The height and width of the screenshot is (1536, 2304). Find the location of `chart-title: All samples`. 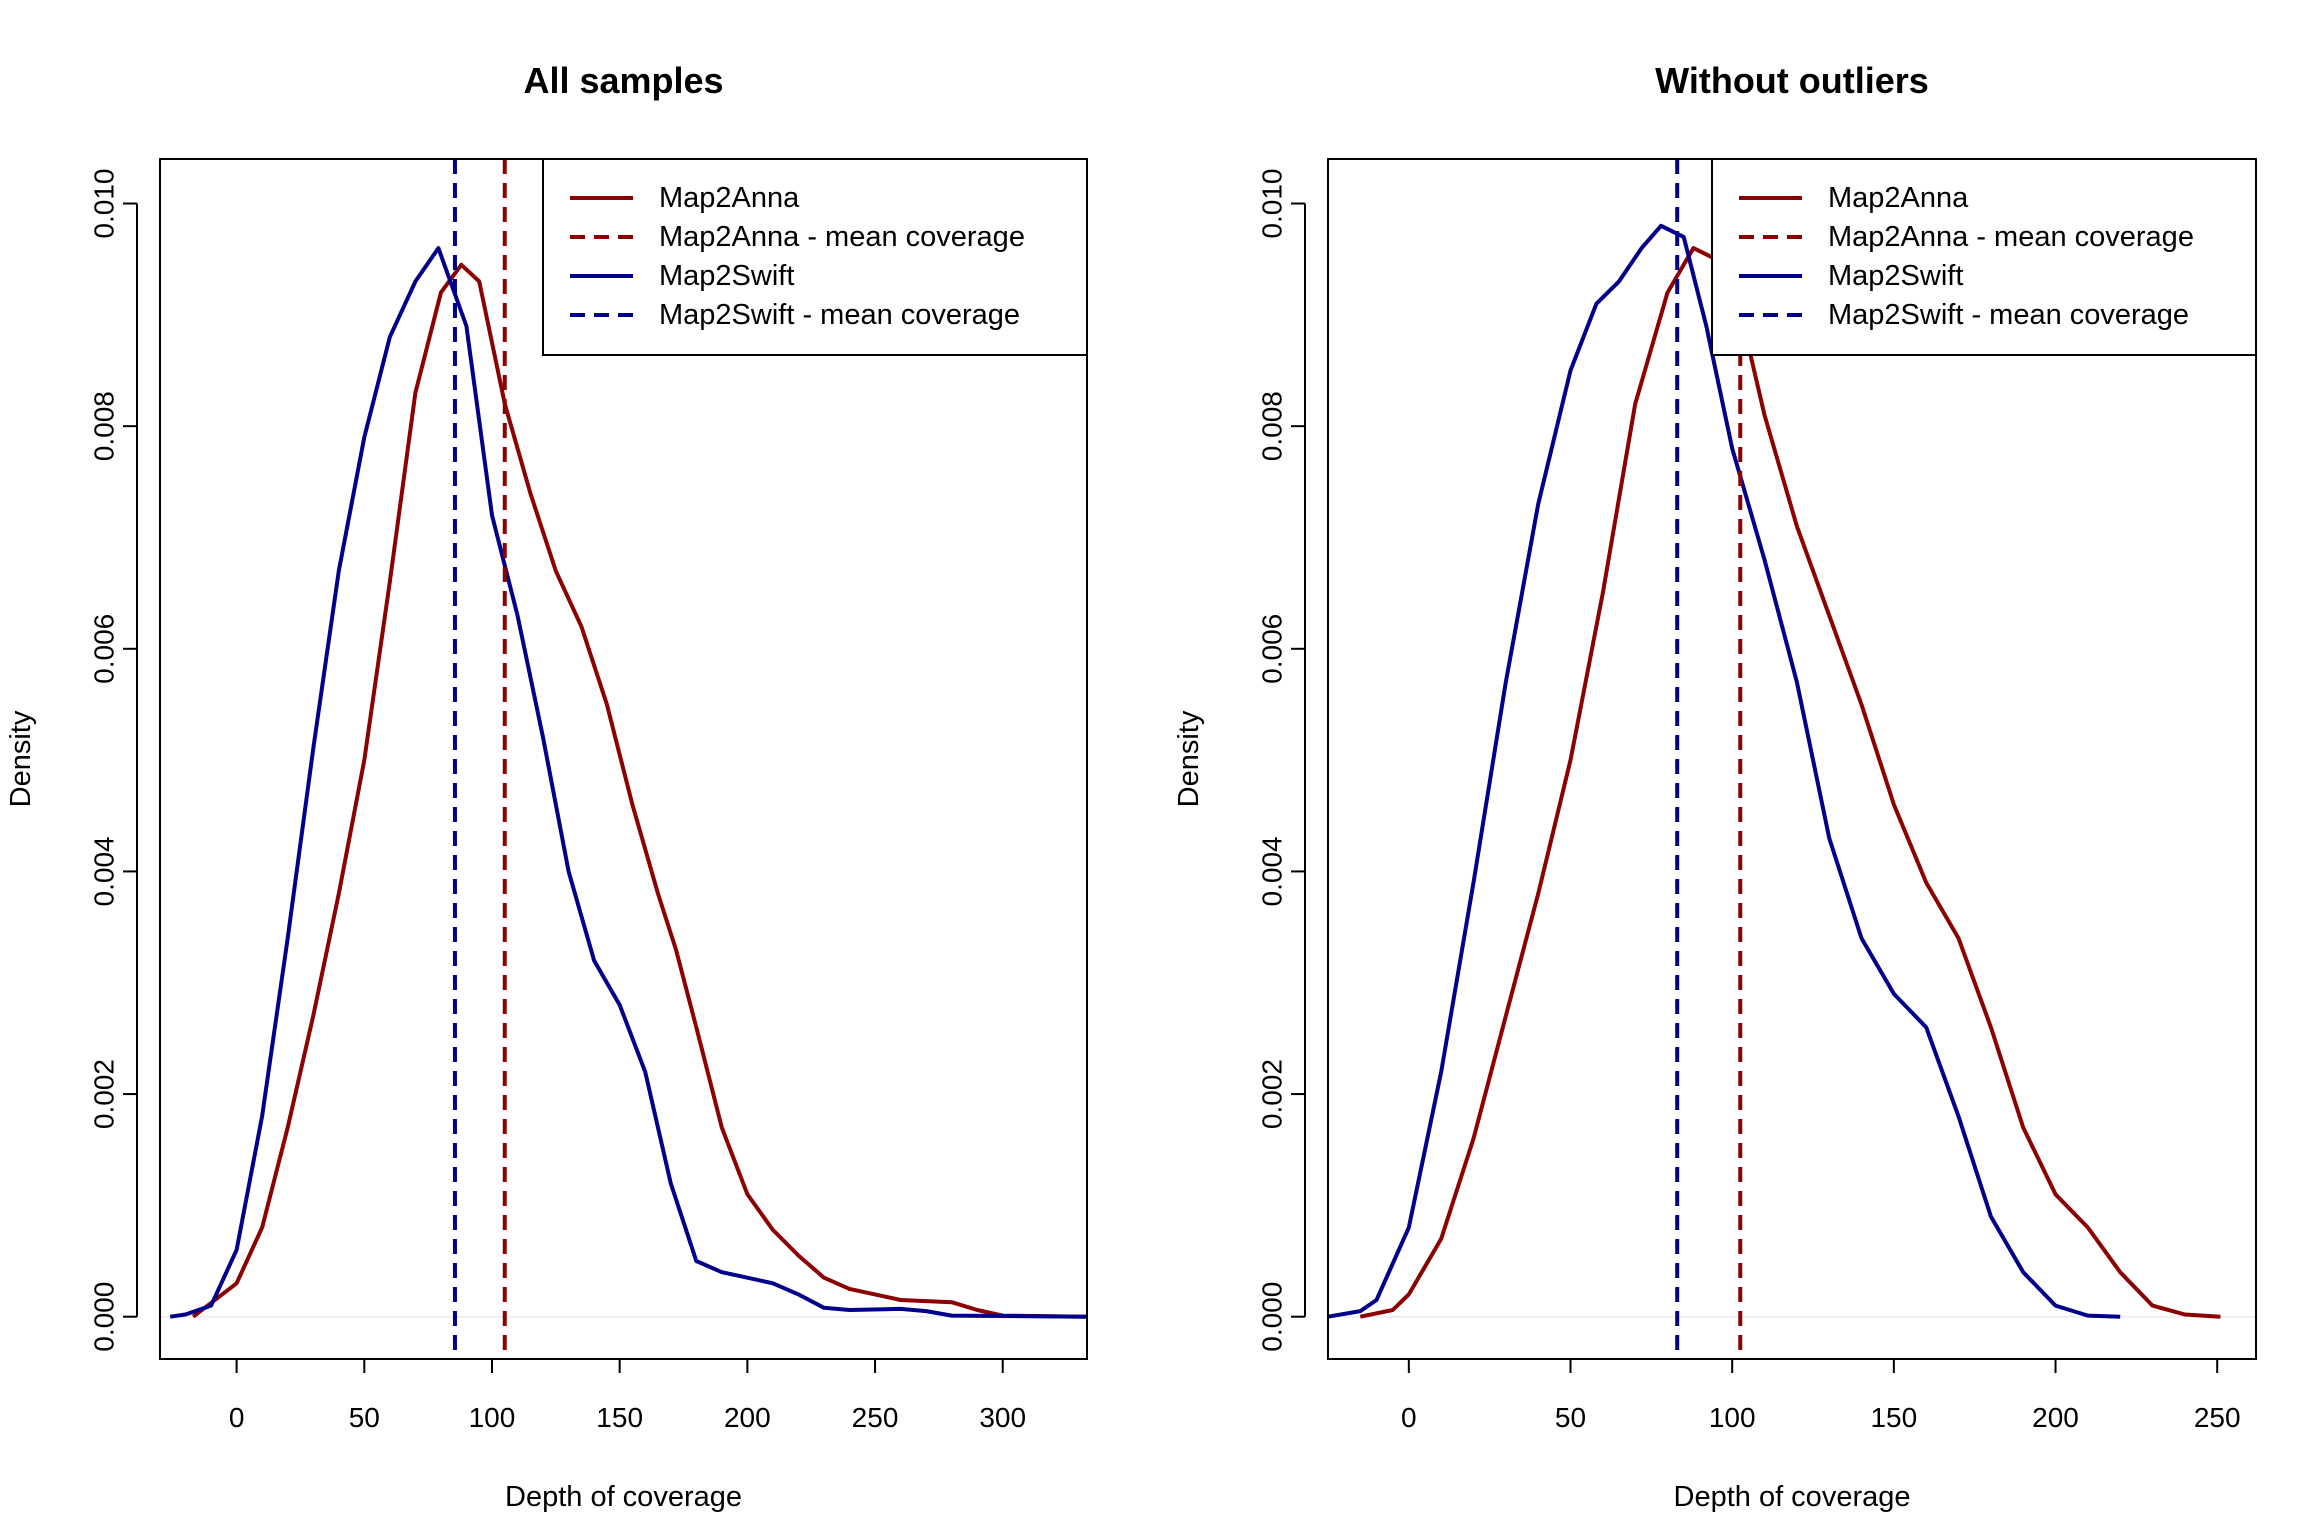

chart-title: All samples is located at coordinates (623, 80).